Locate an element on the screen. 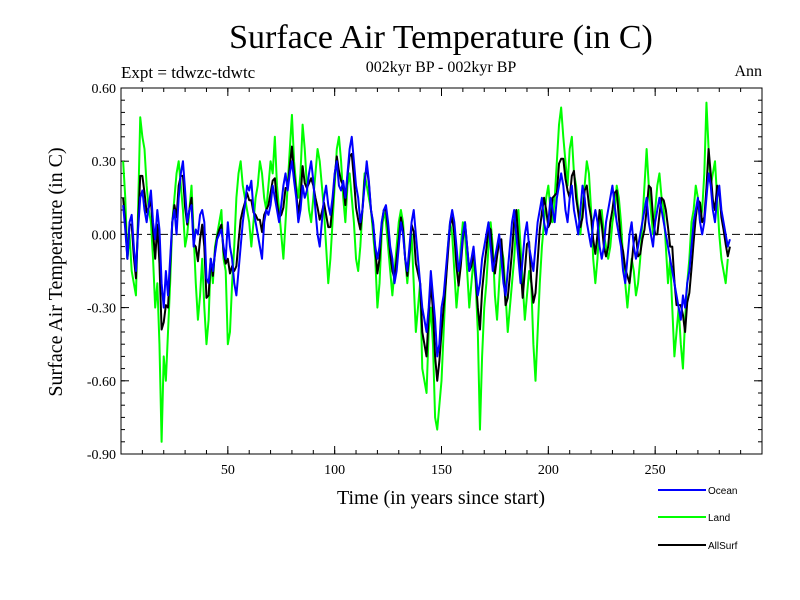 The height and width of the screenshot is (600, 800). x-tick-label: 250 is located at coordinates (655, 470).